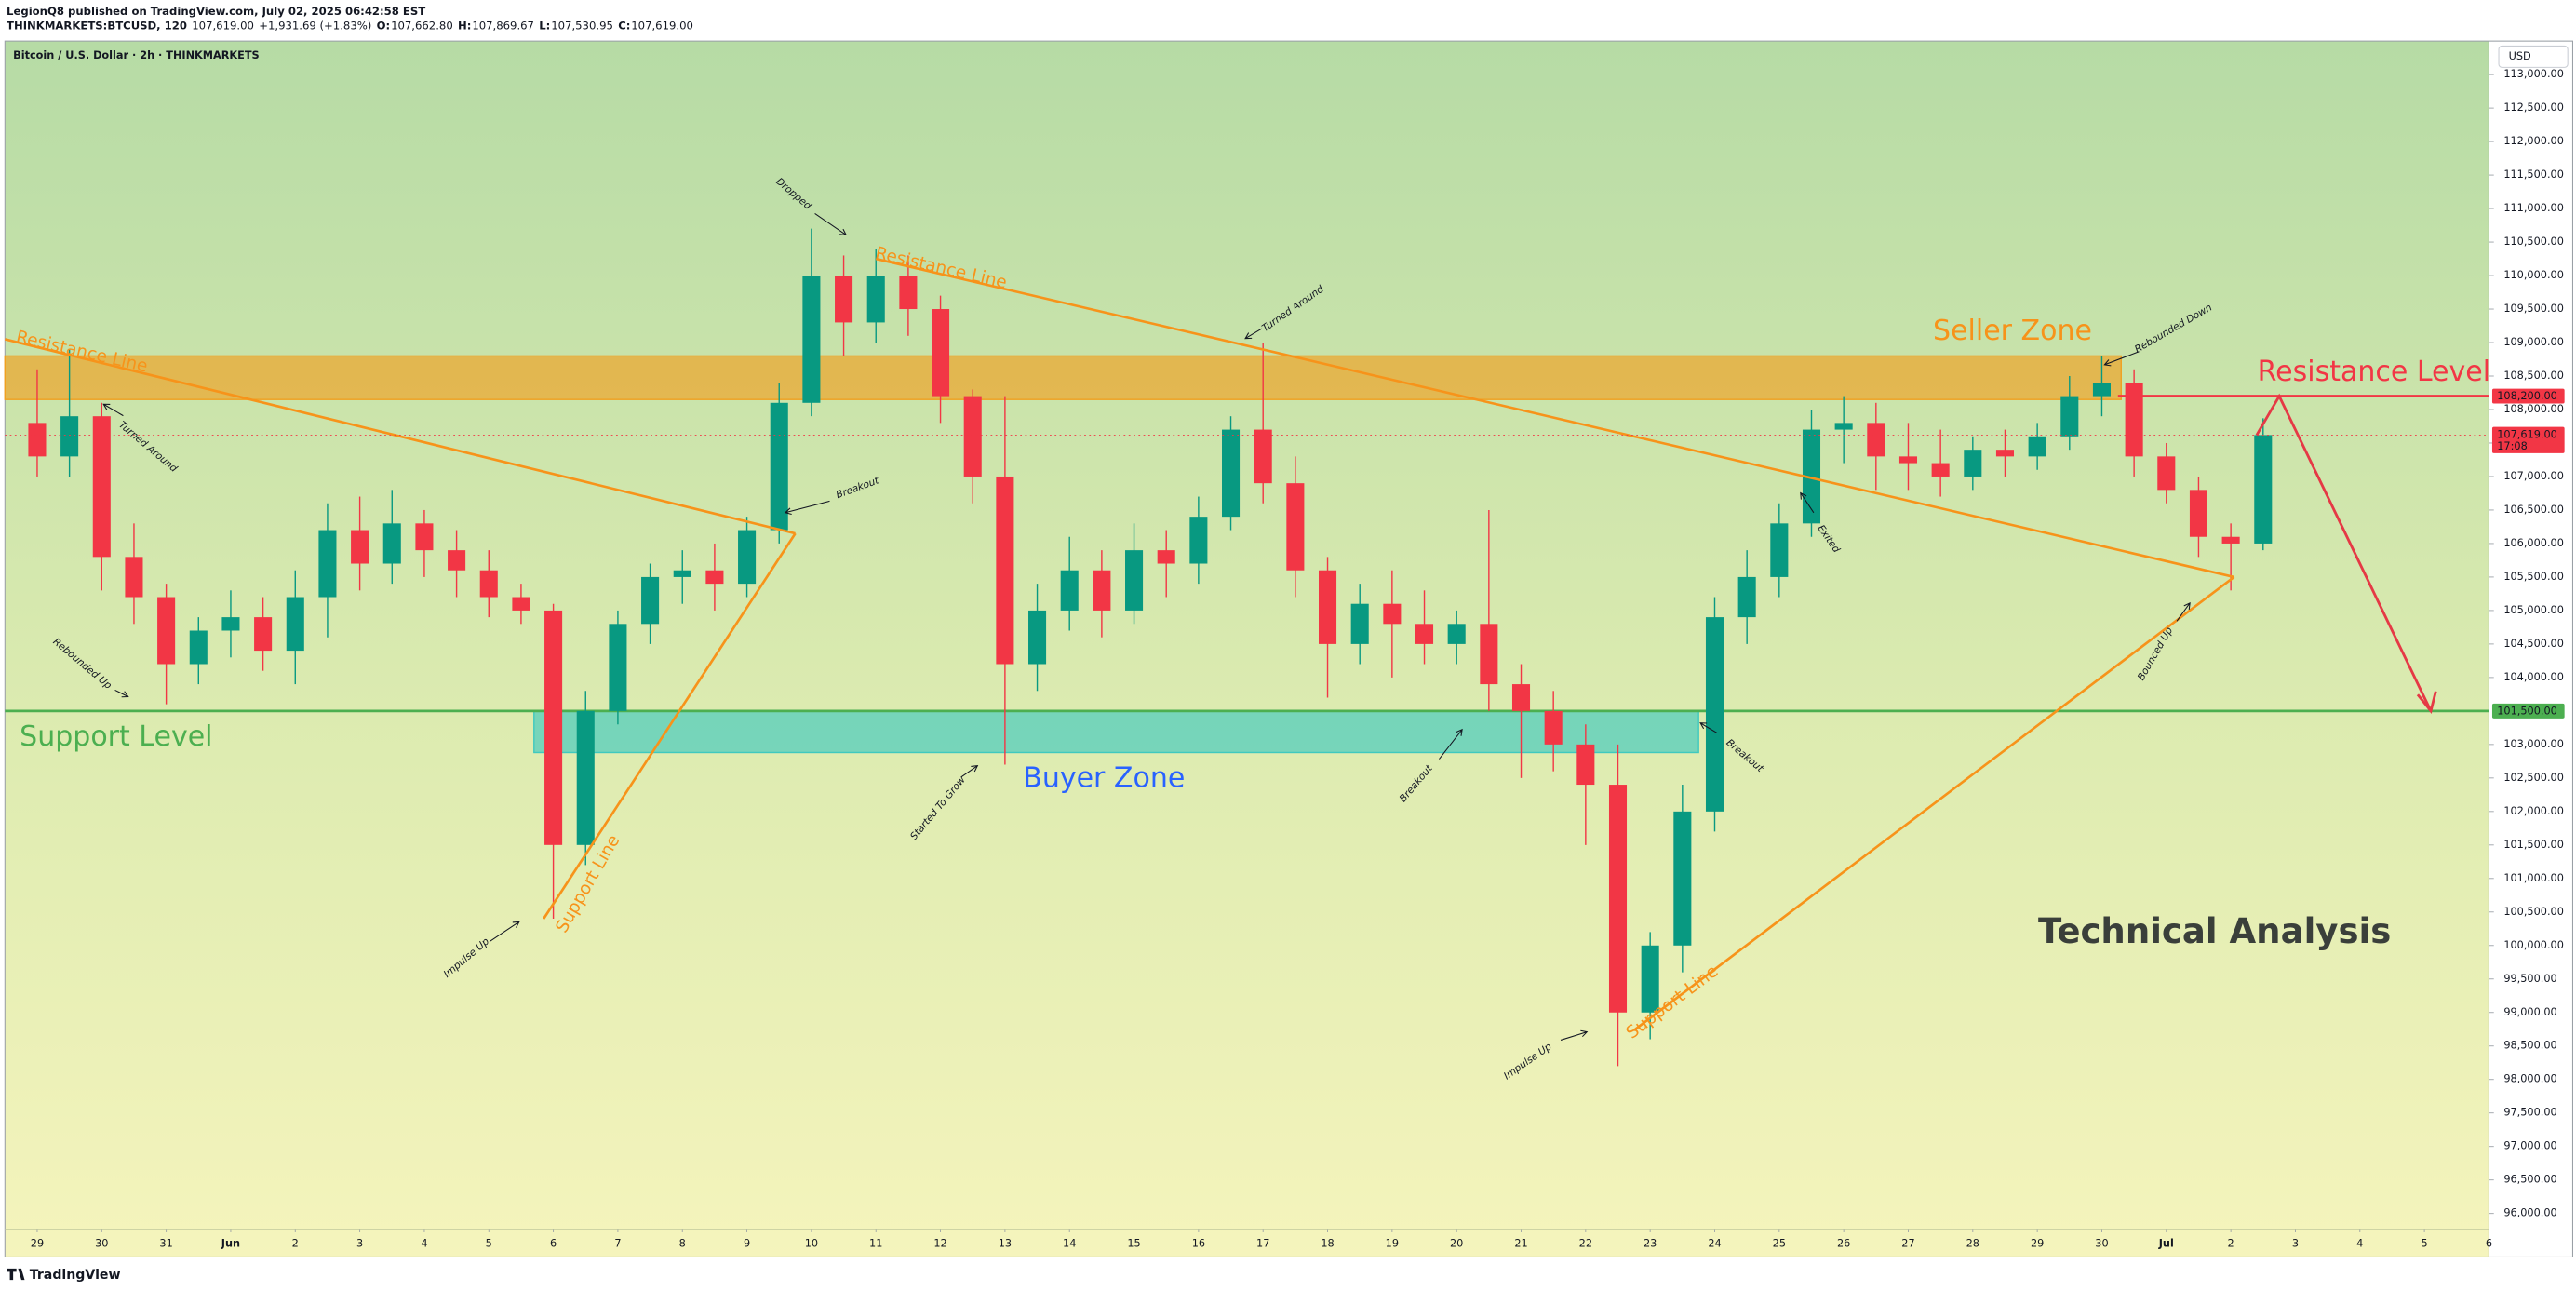  I want to click on x-tick-label: 25, so click(1779, 1243).